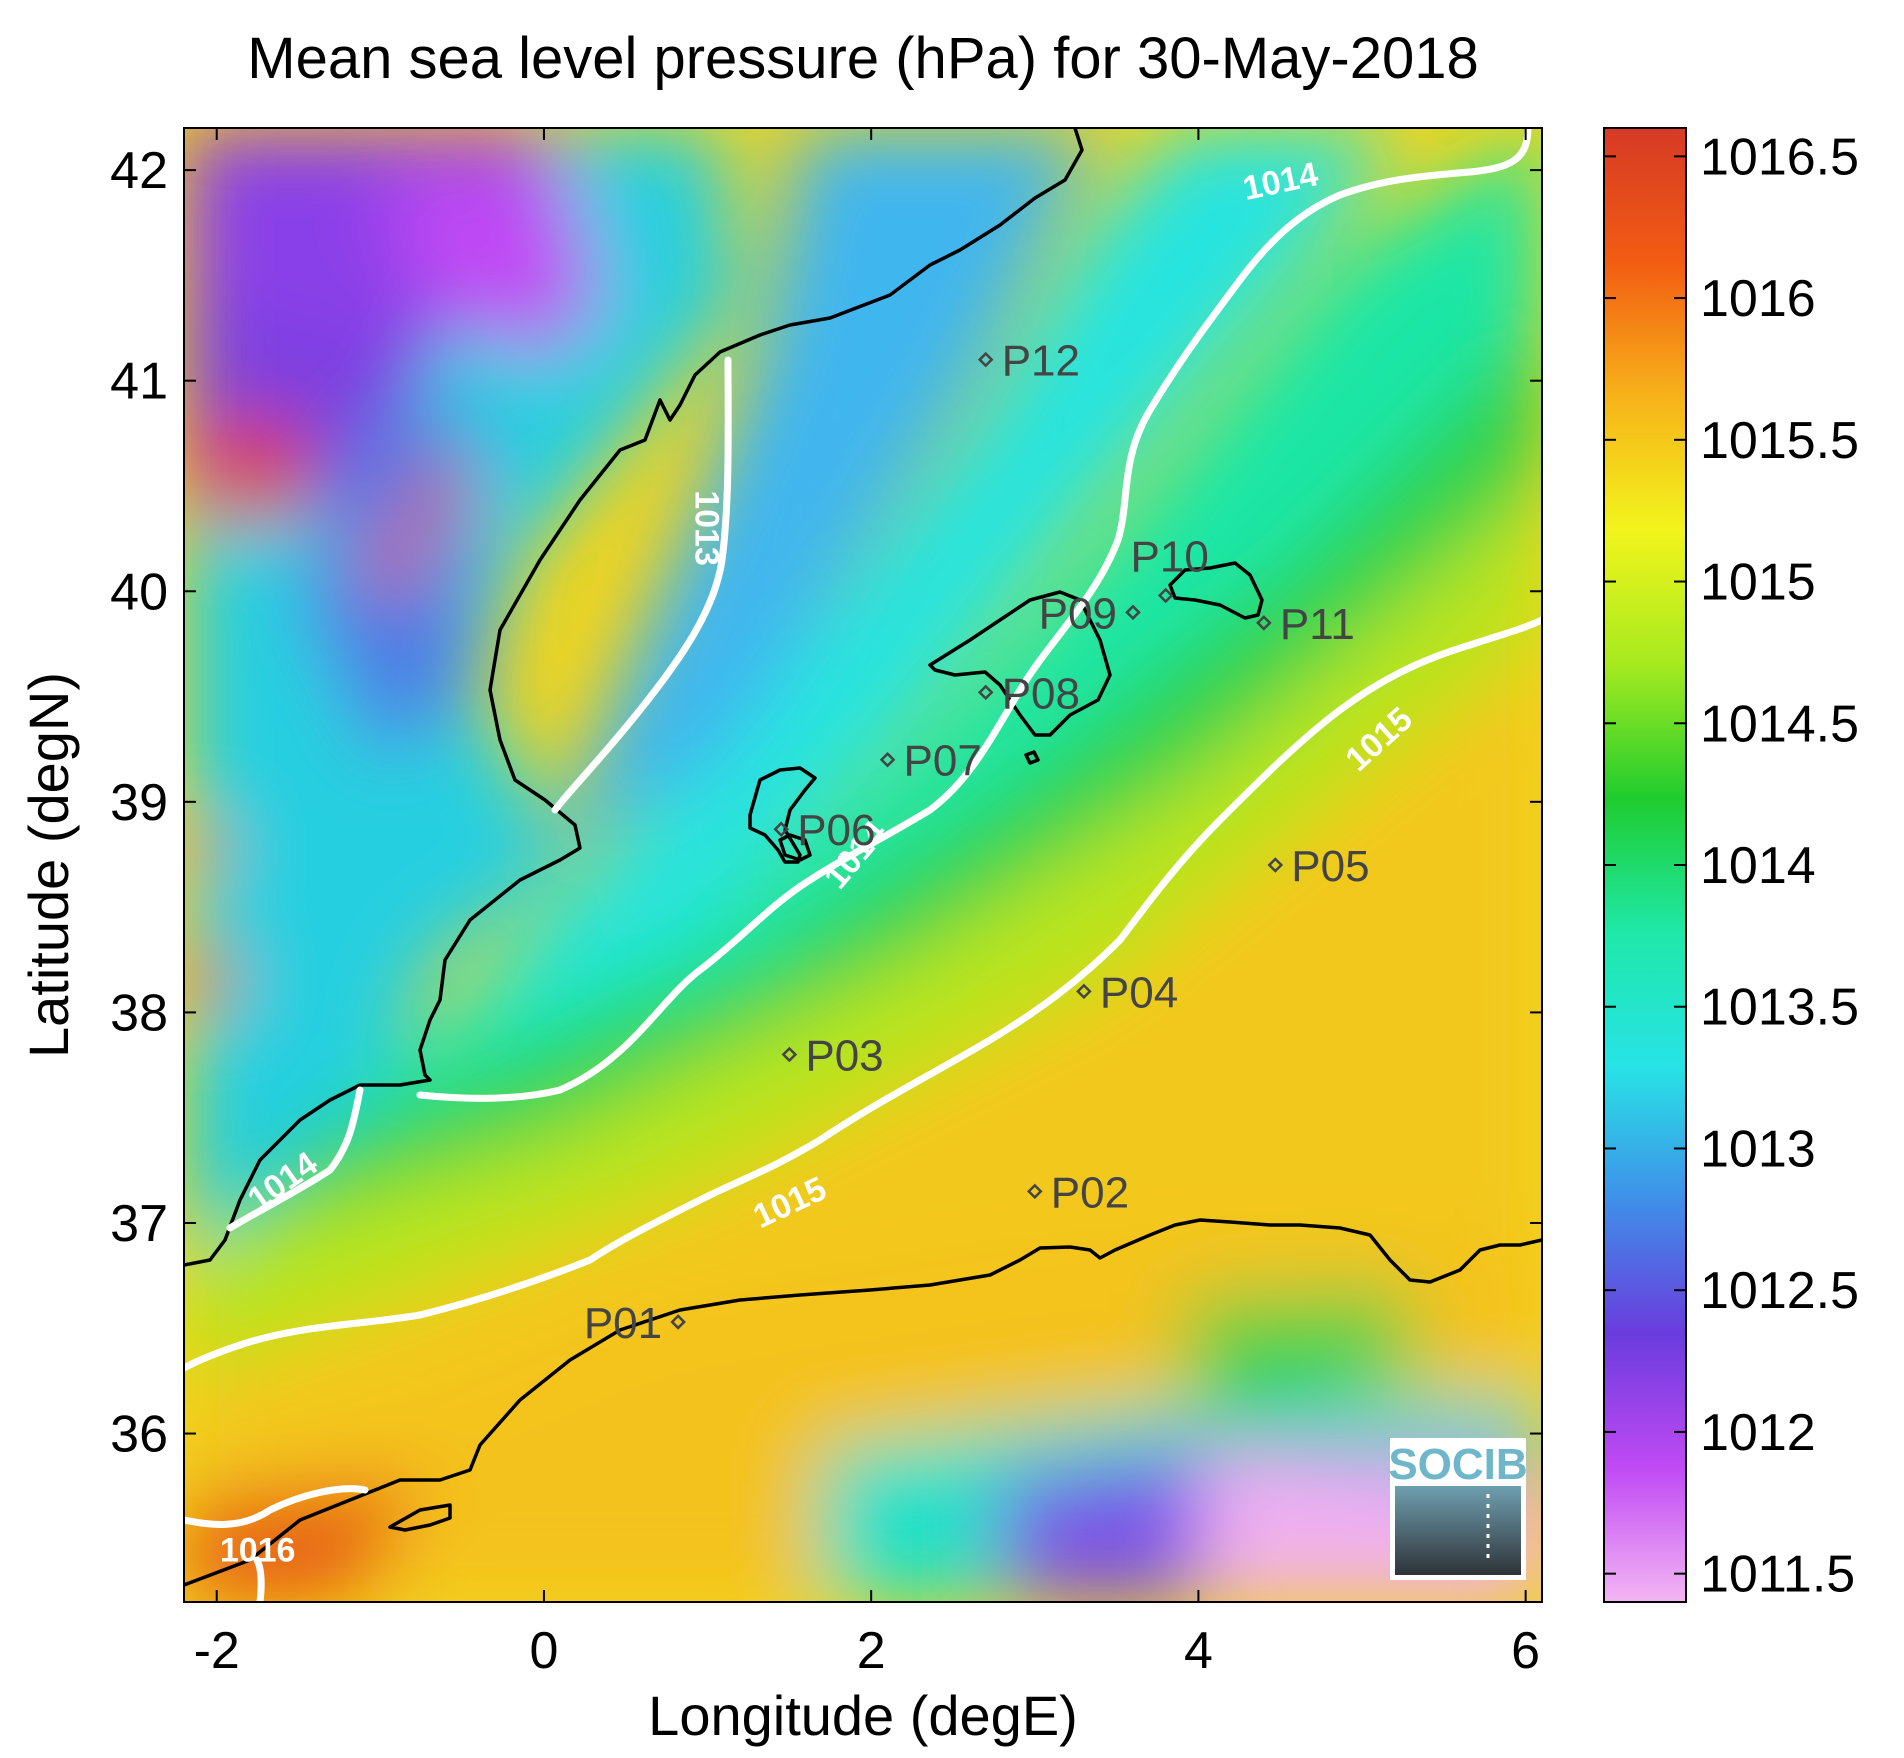  I want to click on african-coastline, so click(863, 1402).